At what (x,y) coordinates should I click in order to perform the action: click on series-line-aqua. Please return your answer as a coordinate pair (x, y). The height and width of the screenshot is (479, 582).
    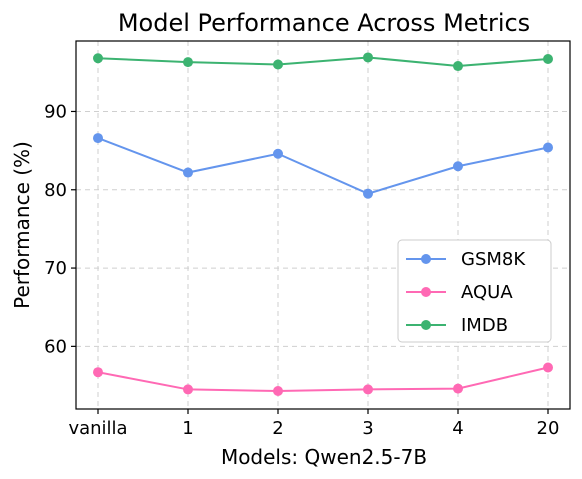
    Looking at the image, I should click on (323, 379).